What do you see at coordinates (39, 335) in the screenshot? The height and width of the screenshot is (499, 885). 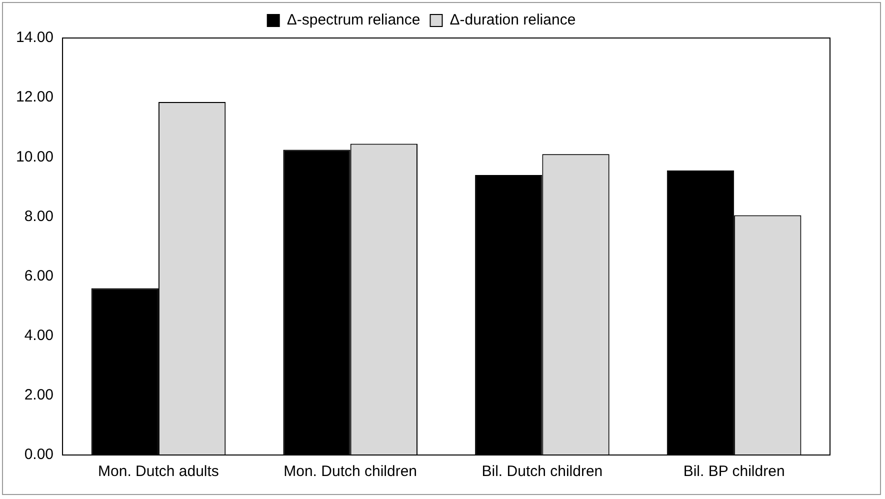 I see `y-tick-label: 4.00` at bounding box center [39, 335].